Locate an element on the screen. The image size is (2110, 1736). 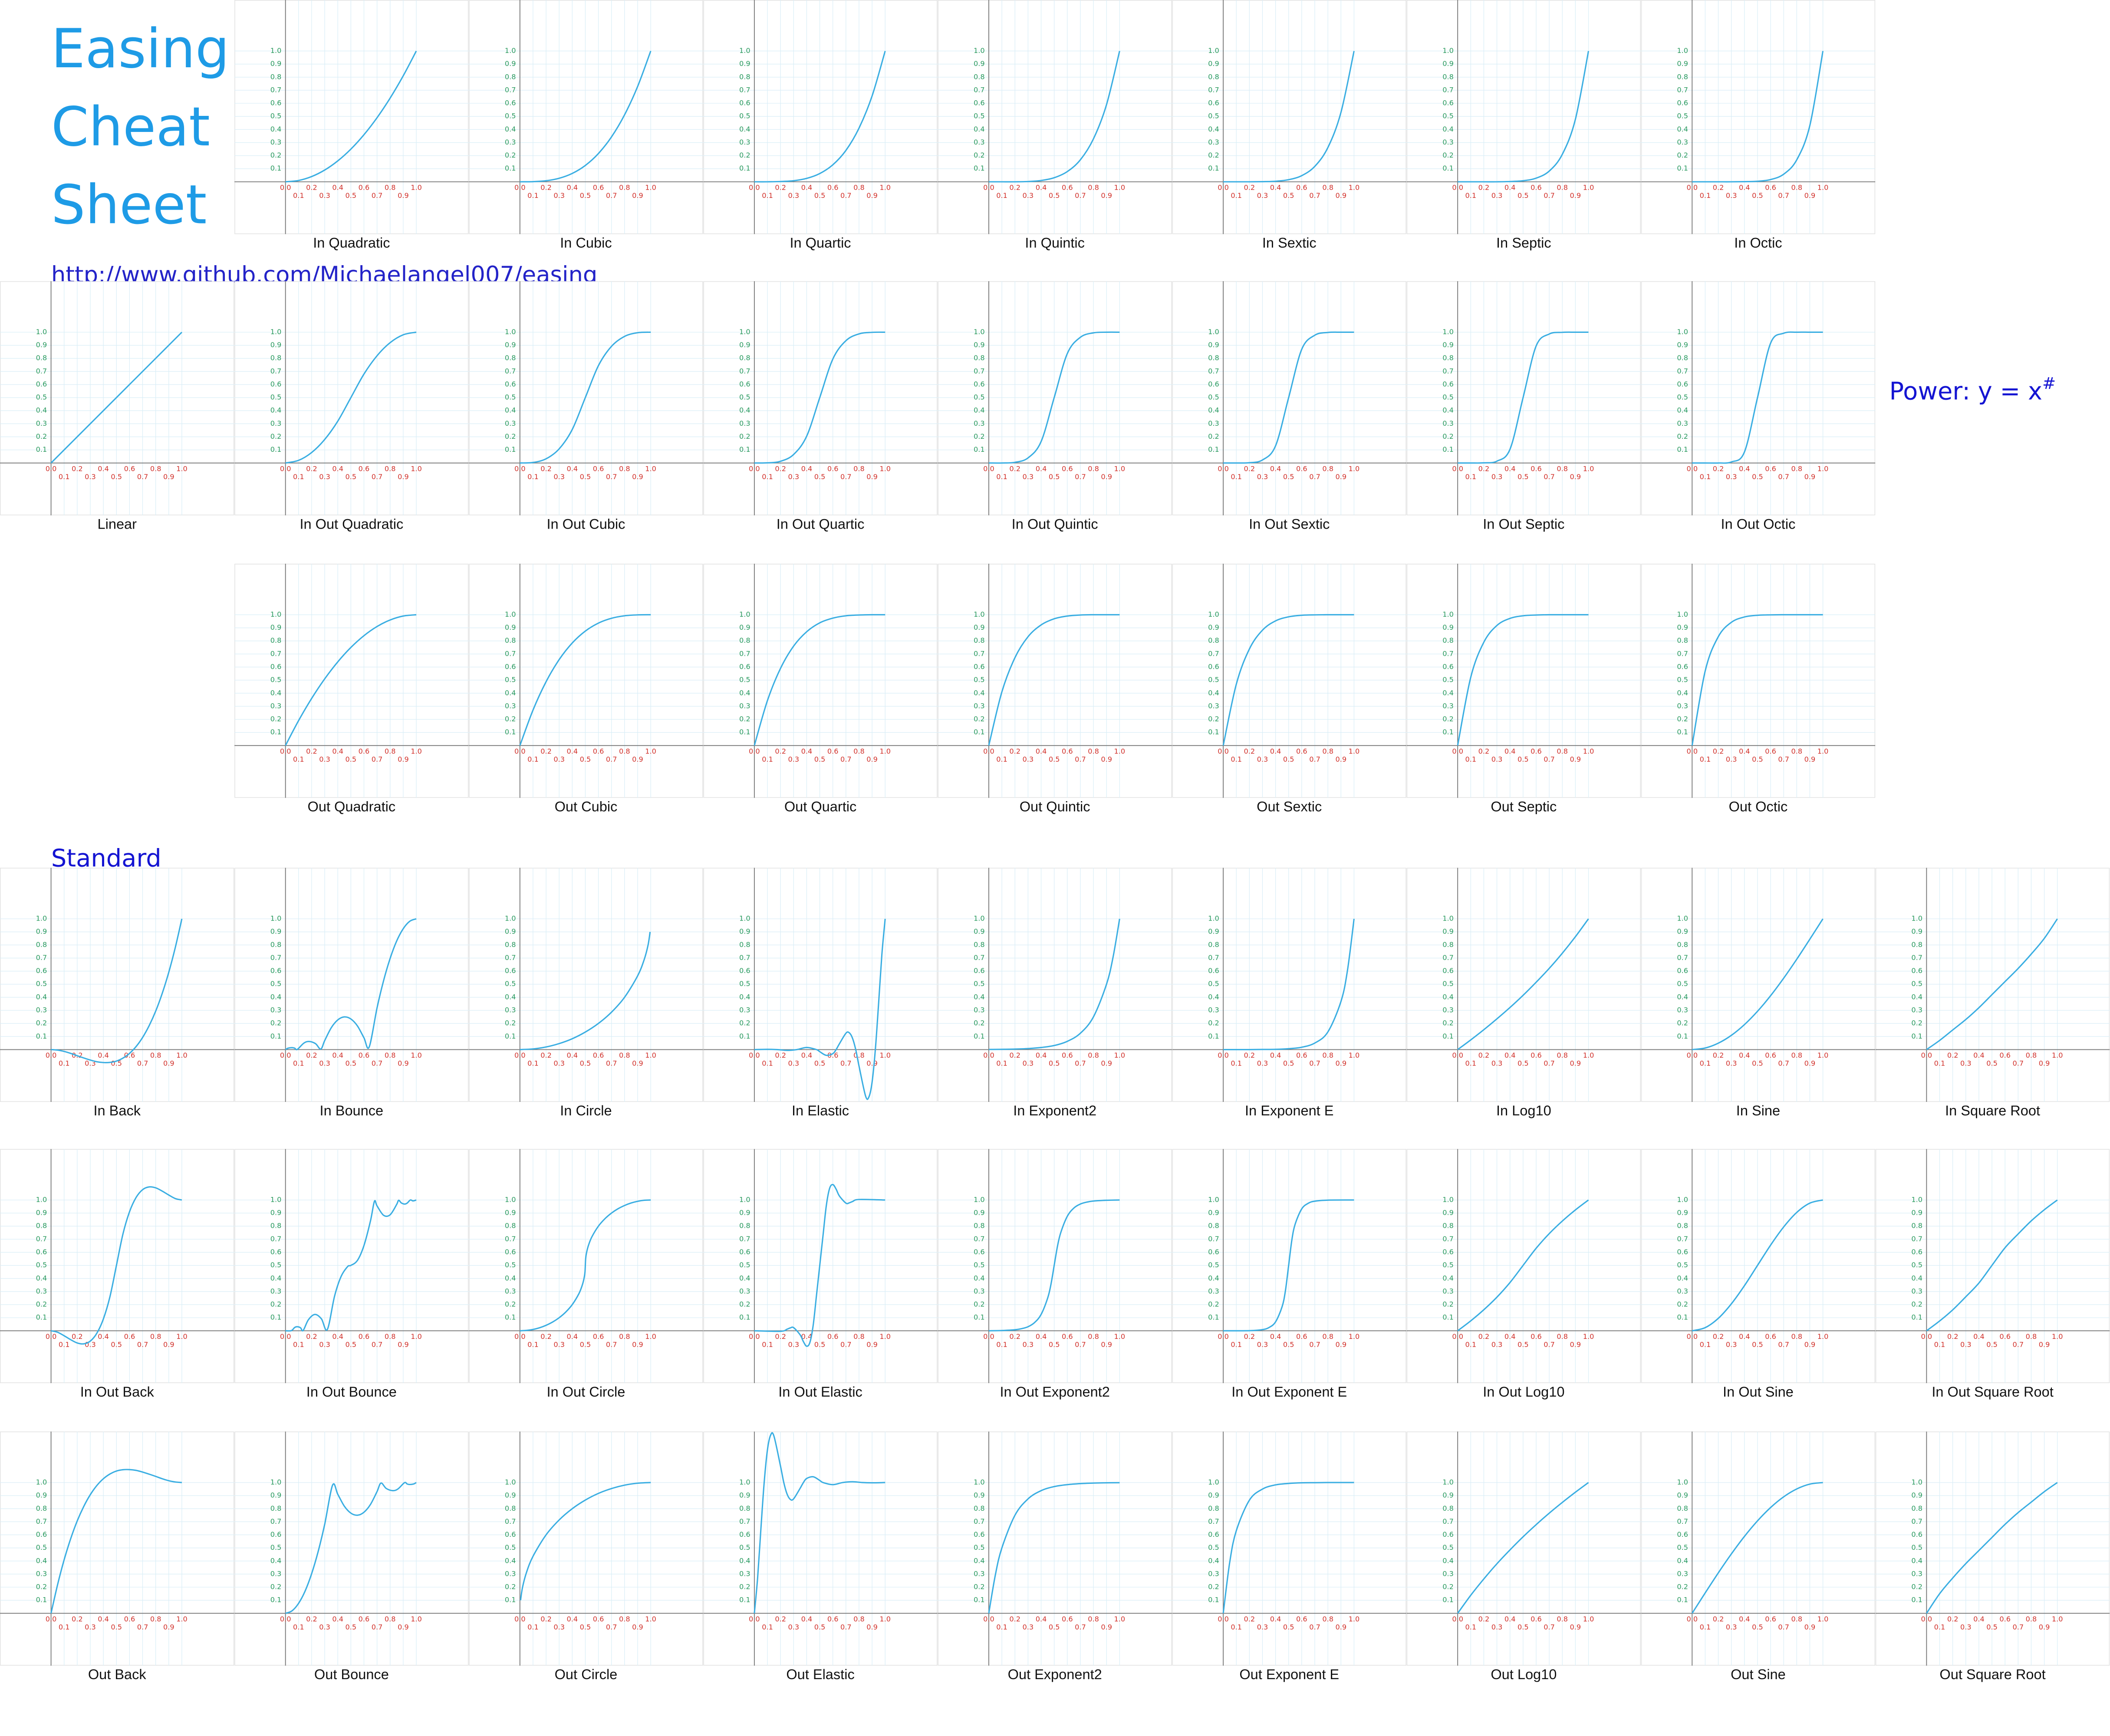
chart-title: In Out Log10 is located at coordinates (1523, 1392).